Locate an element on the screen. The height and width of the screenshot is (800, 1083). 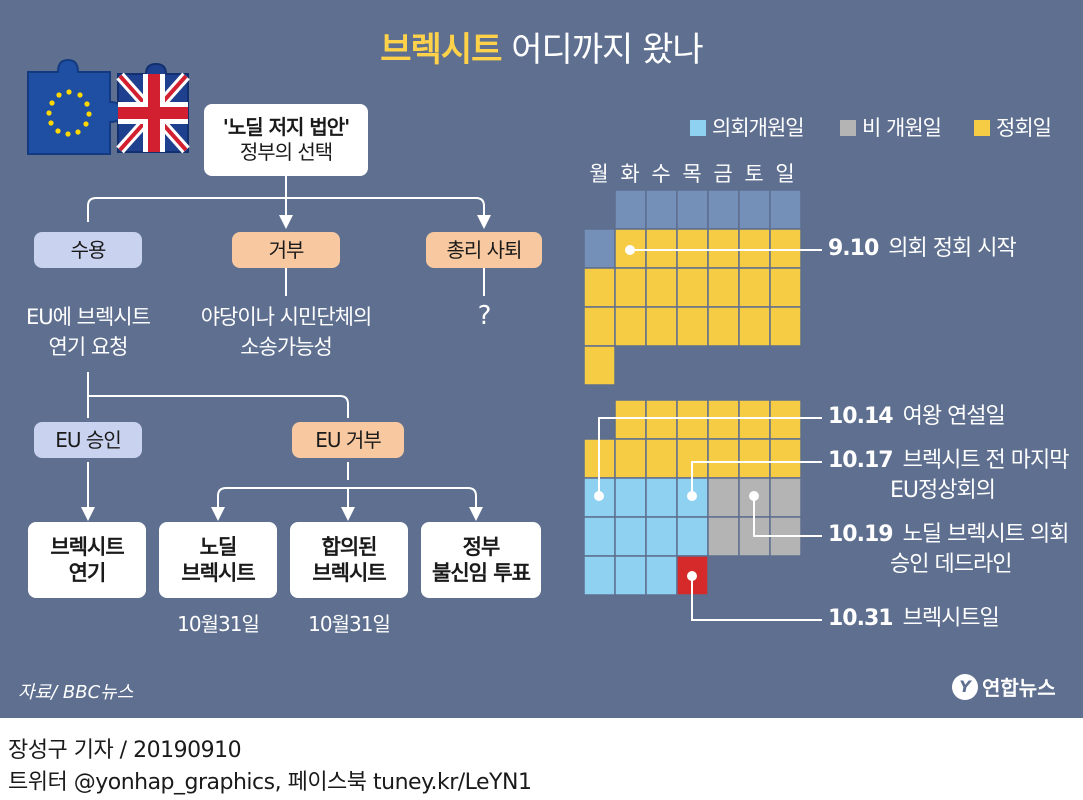
option-accept-desc: EU에 브렉시트 연기 요청 is located at coordinates (88, 332).